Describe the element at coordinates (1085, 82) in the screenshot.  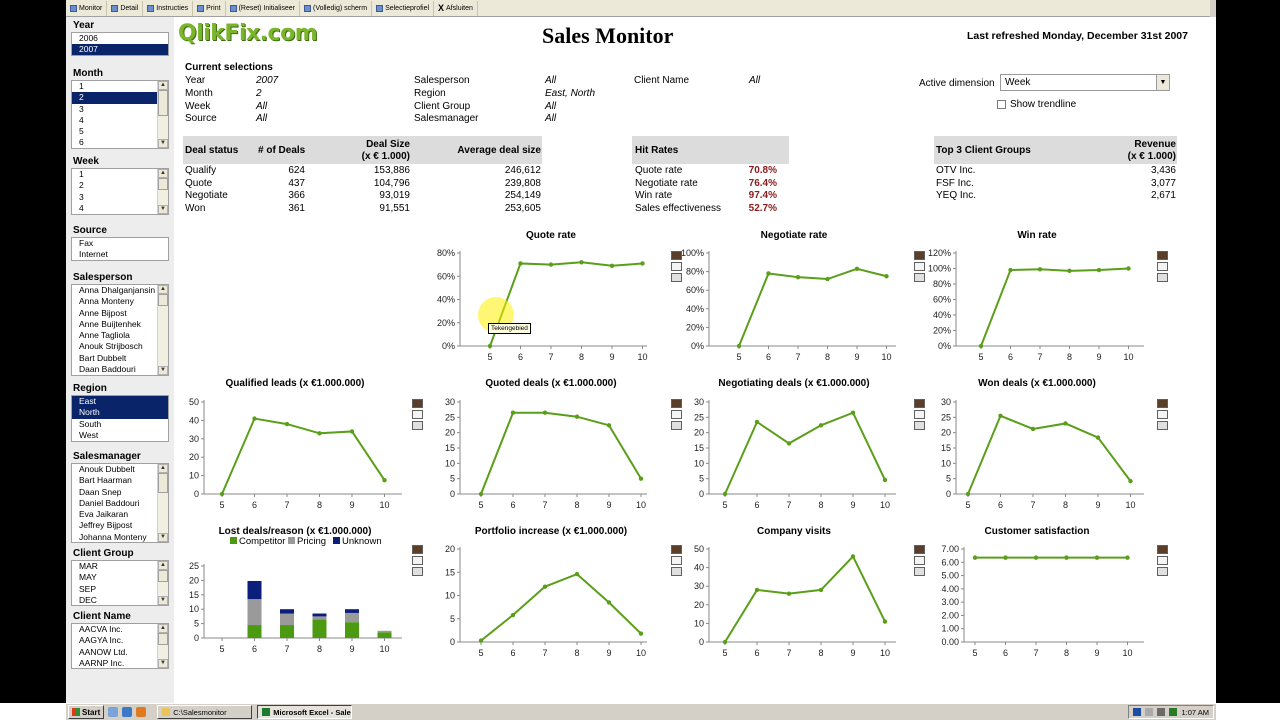
I see `active-dimension-select: Week ▼` at that location.